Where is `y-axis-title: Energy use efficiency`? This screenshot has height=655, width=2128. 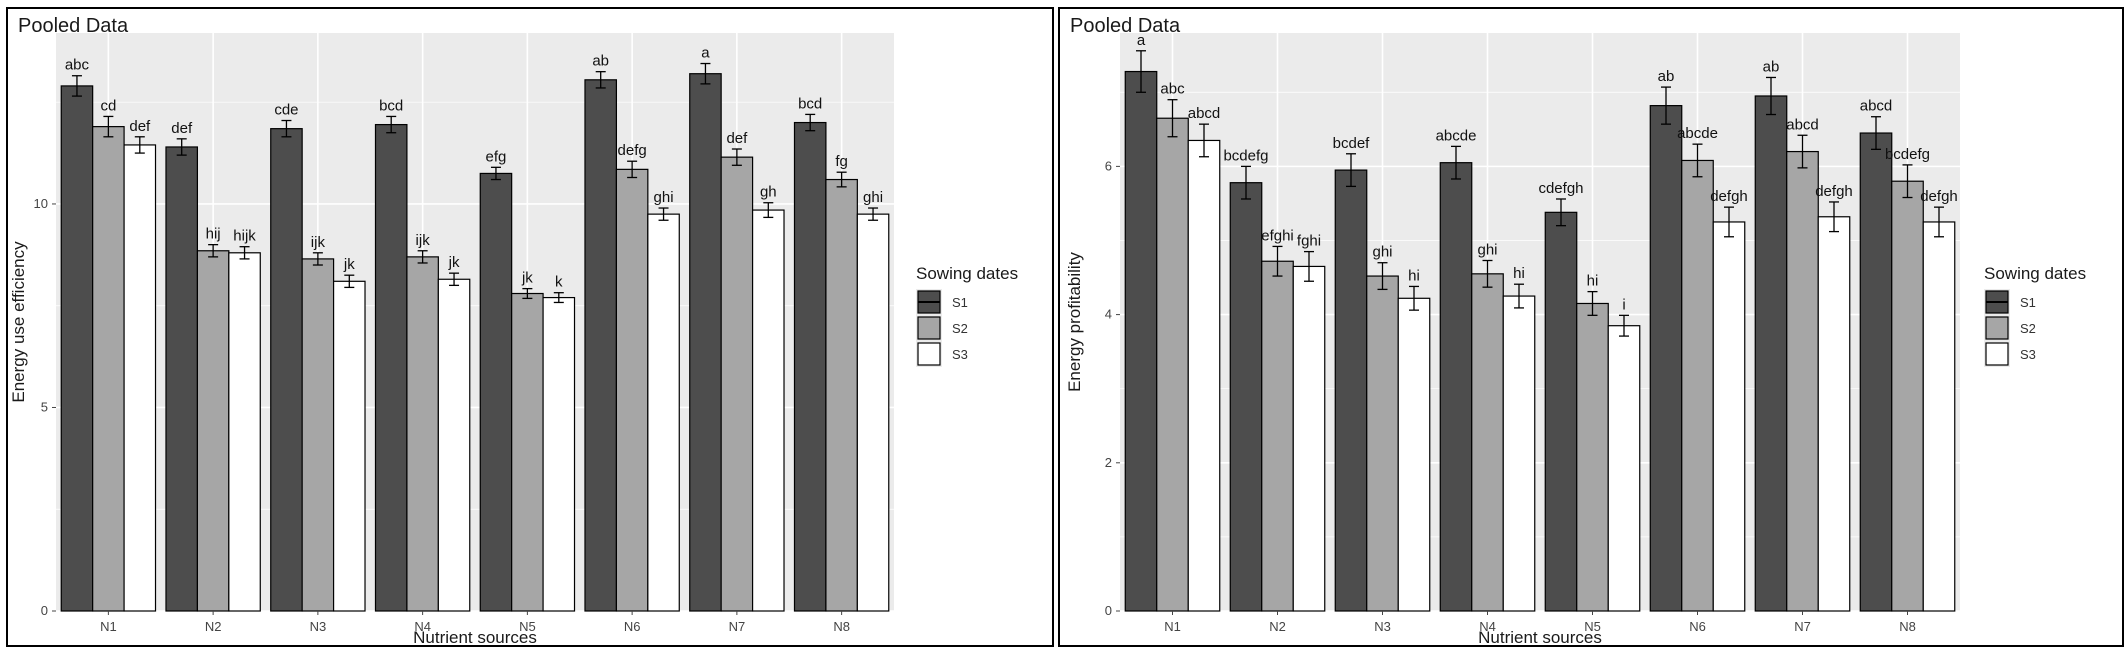
y-axis-title: Energy use efficiency is located at coordinates (18, 322).